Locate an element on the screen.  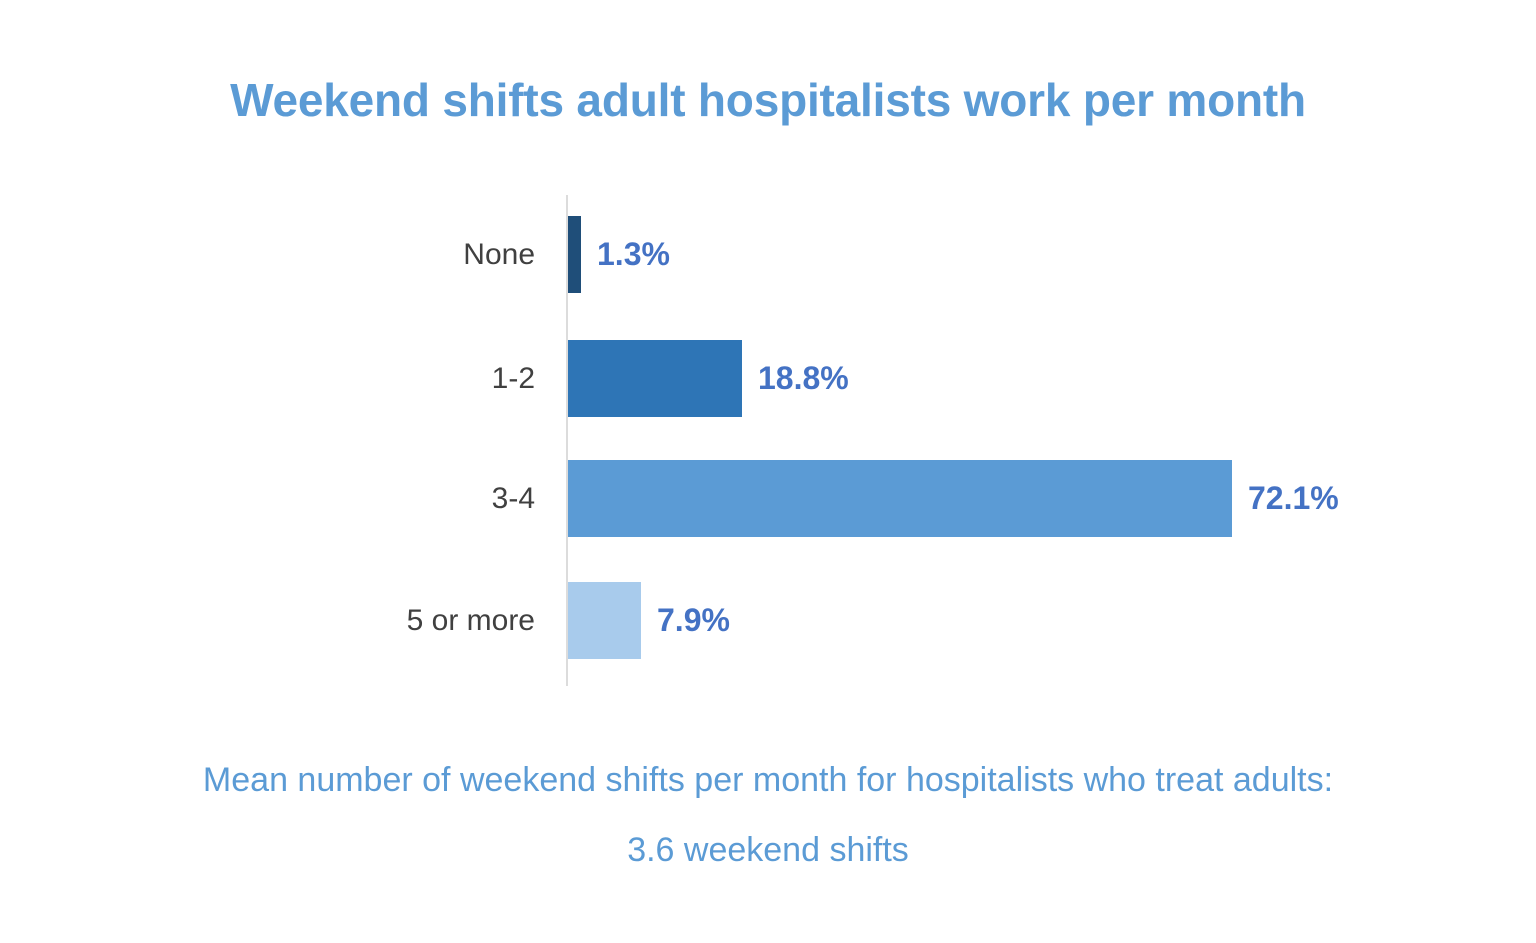
bar-5-or-more is located at coordinates (604, 620).